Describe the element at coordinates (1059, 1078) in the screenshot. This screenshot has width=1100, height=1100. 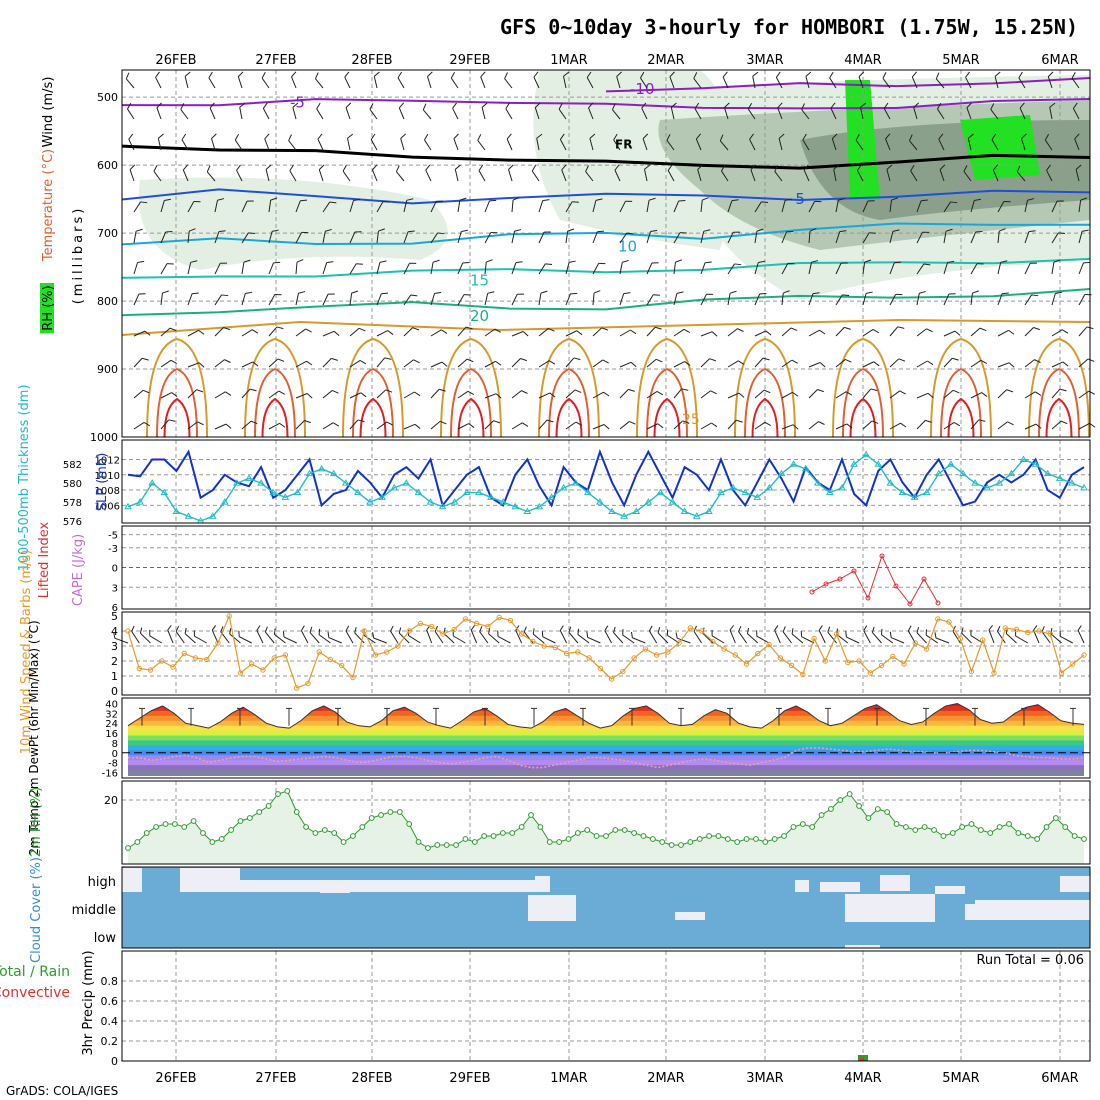
I see `bottom-date-label: 6MAR` at that location.